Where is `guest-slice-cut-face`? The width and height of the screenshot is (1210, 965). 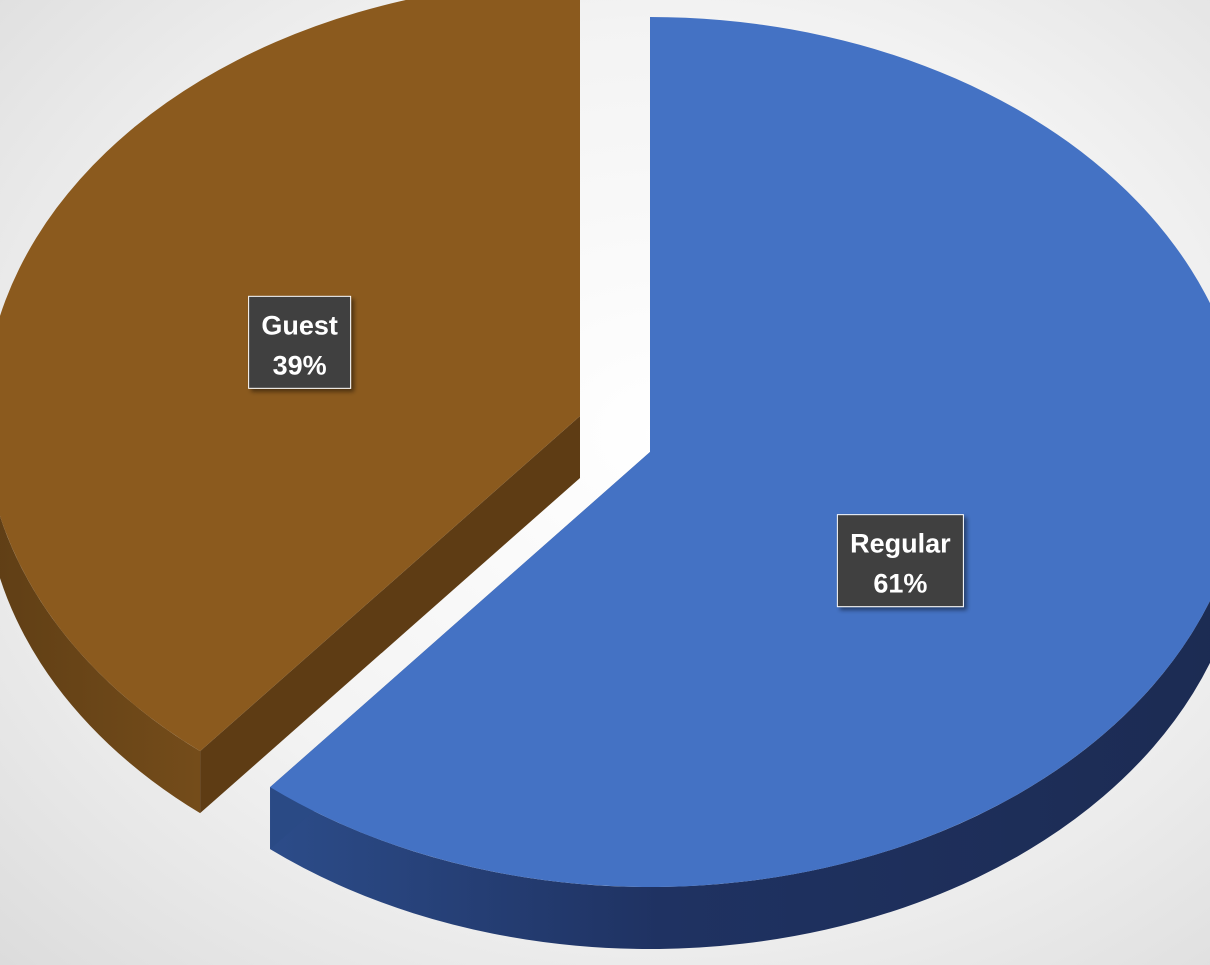 guest-slice-cut-face is located at coordinates (390, 615).